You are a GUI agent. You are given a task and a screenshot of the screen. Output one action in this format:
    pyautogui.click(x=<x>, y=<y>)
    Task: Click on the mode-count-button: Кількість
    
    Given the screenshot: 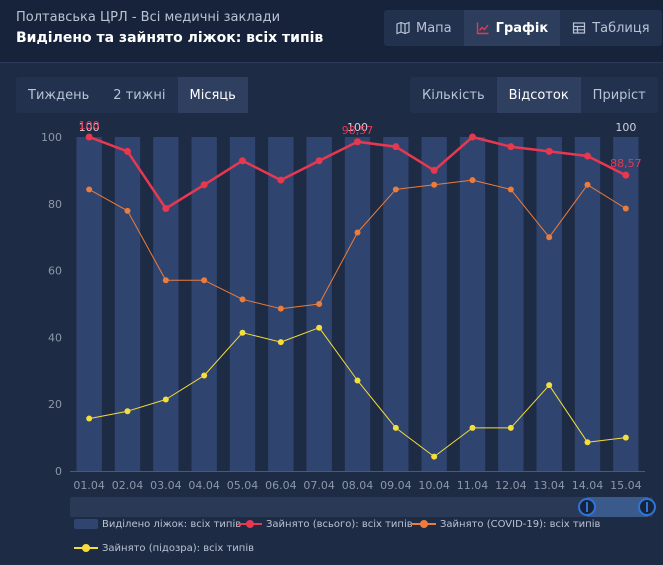 What is the action you would take?
    pyautogui.click(x=453, y=95)
    